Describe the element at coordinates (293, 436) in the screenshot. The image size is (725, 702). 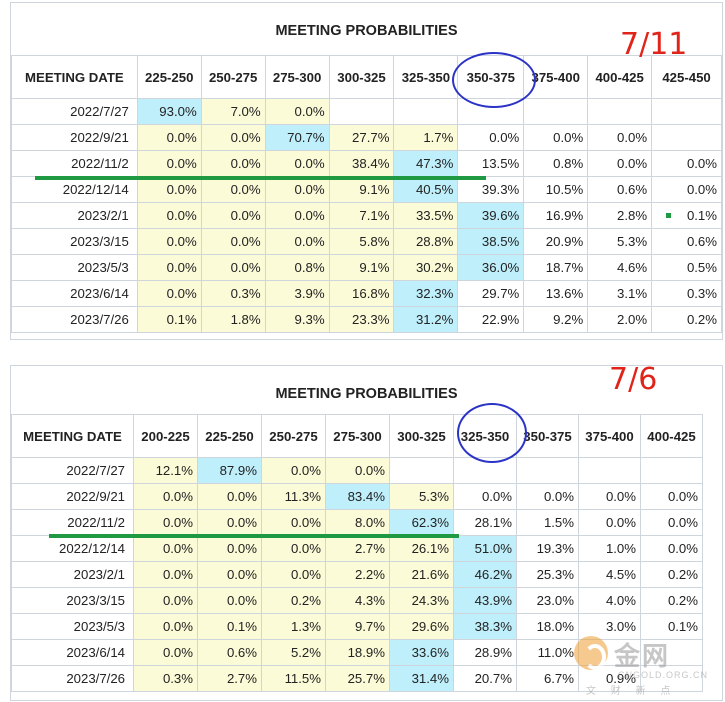
I see `column-header: 250-275` at that location.